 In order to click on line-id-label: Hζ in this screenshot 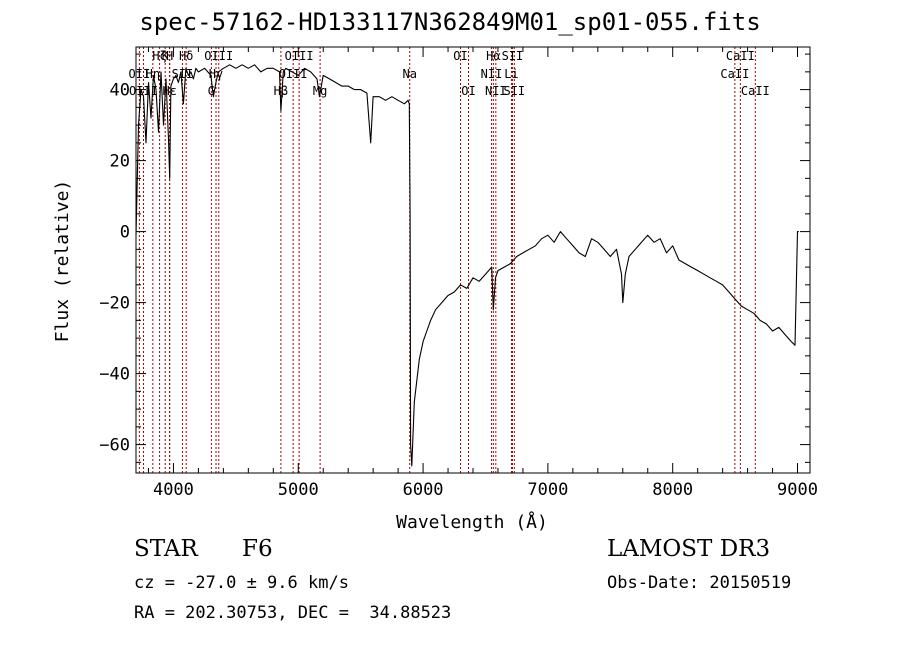, I will do `click(159, 56)`.